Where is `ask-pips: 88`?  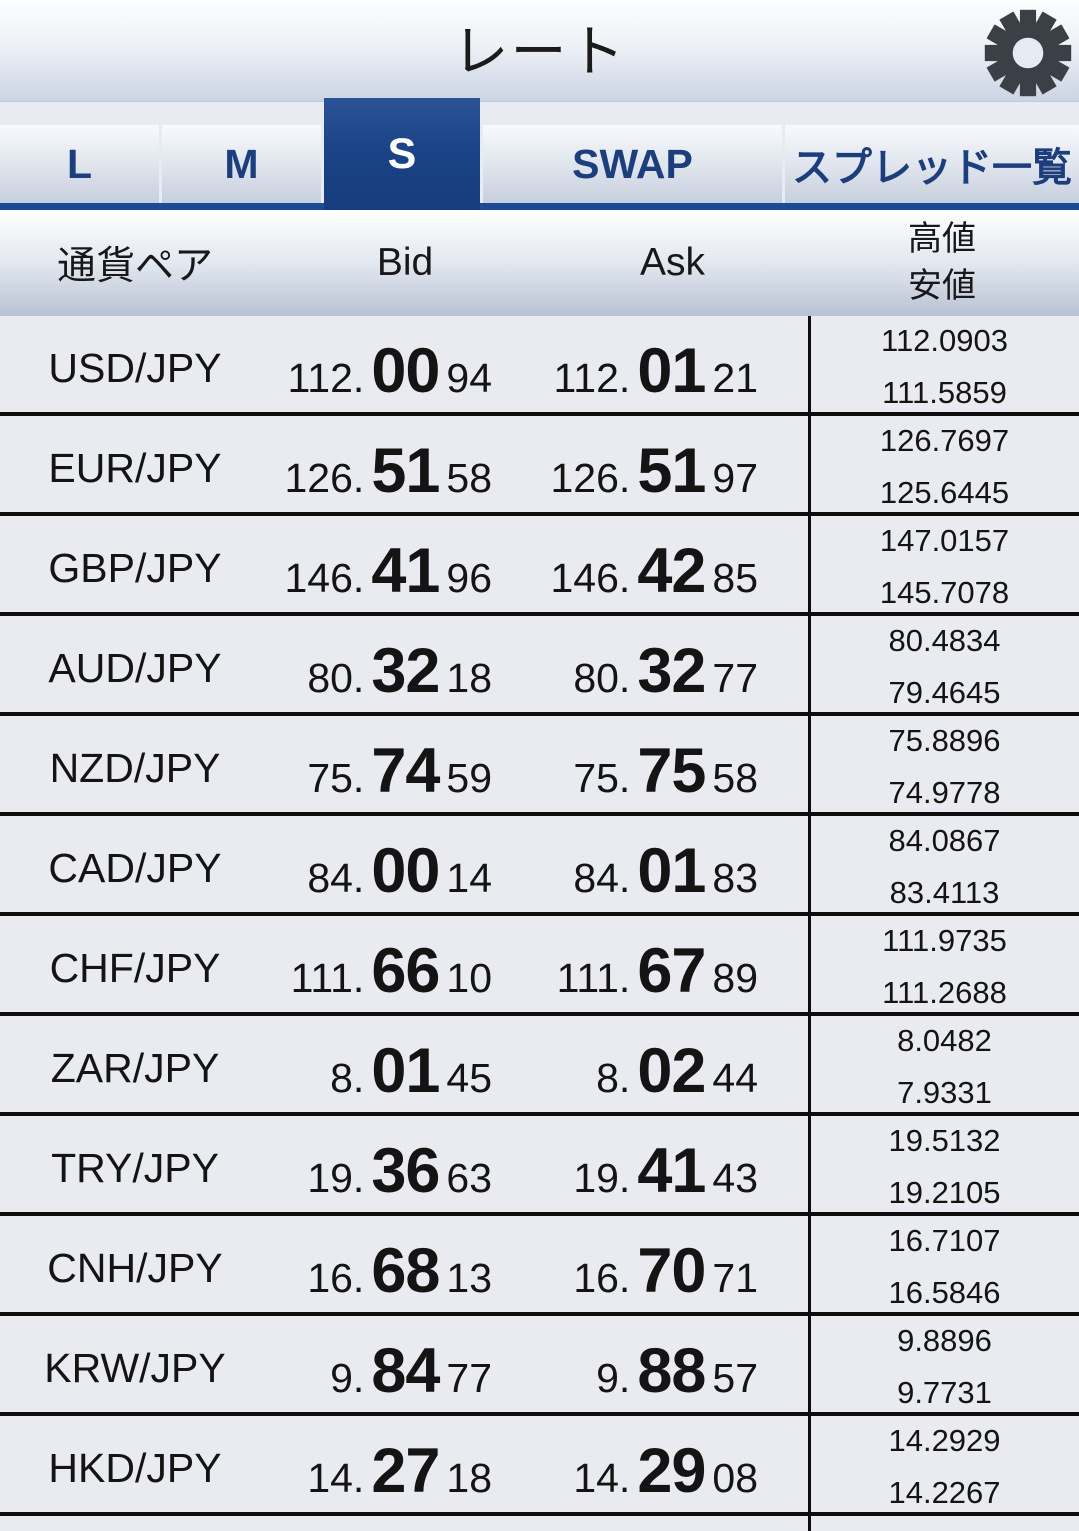 ask-pips: 88 is located at coordinates (671, 1370).